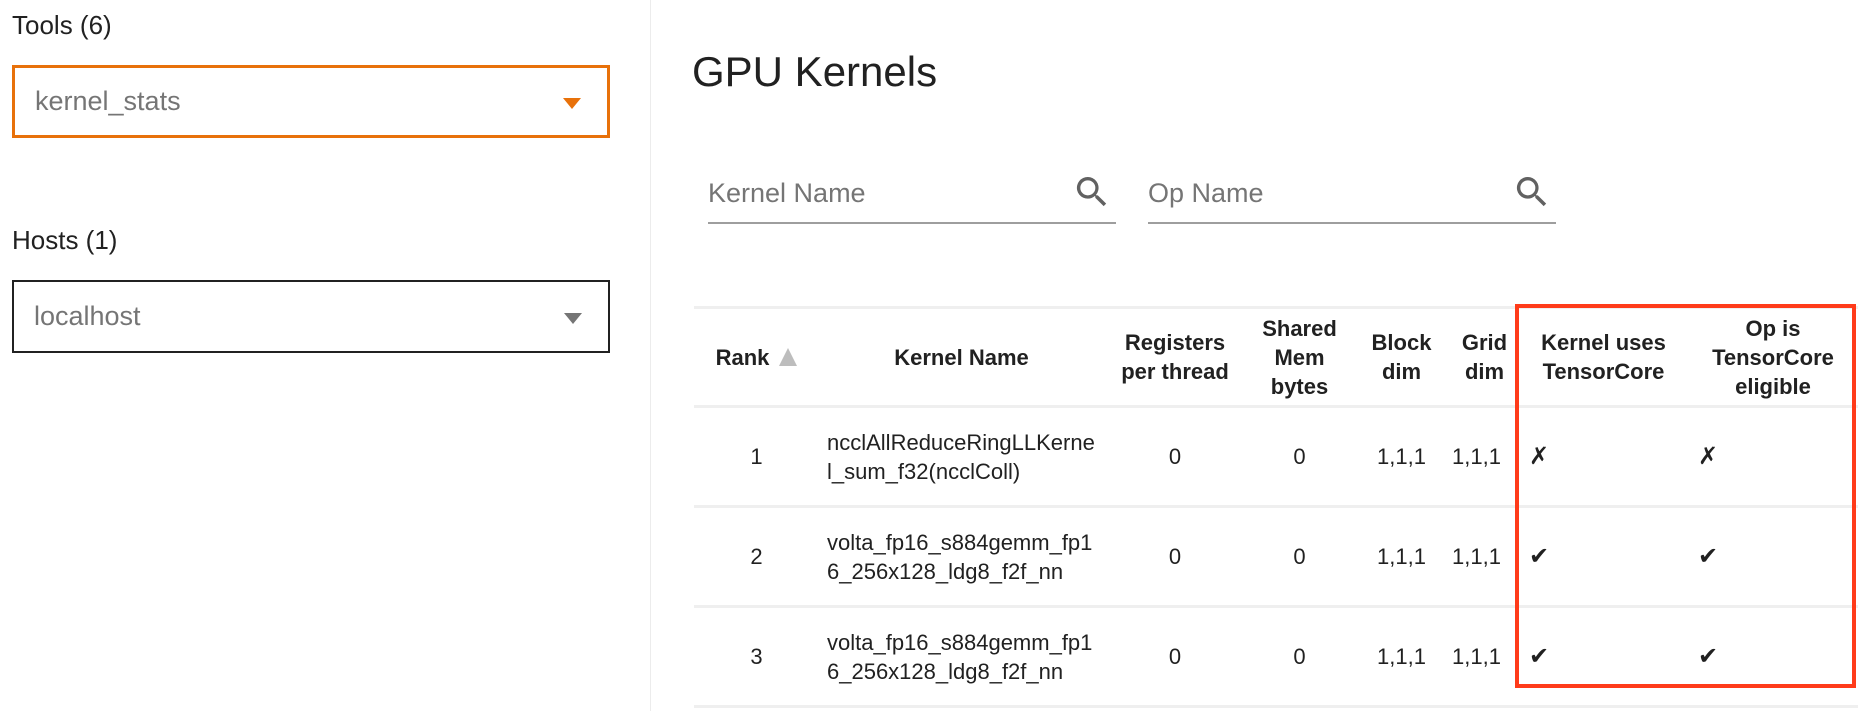 The image size is (1861, 711). I want to click on hosts-select-value: localhost, so click(87, 316).